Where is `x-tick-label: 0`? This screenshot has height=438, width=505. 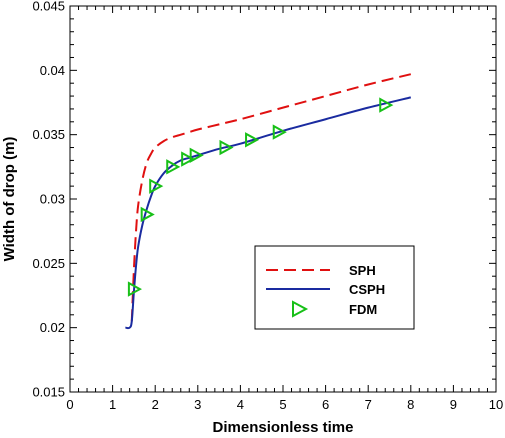 x-tick-label: 0 is located at coordinates (69, 404).